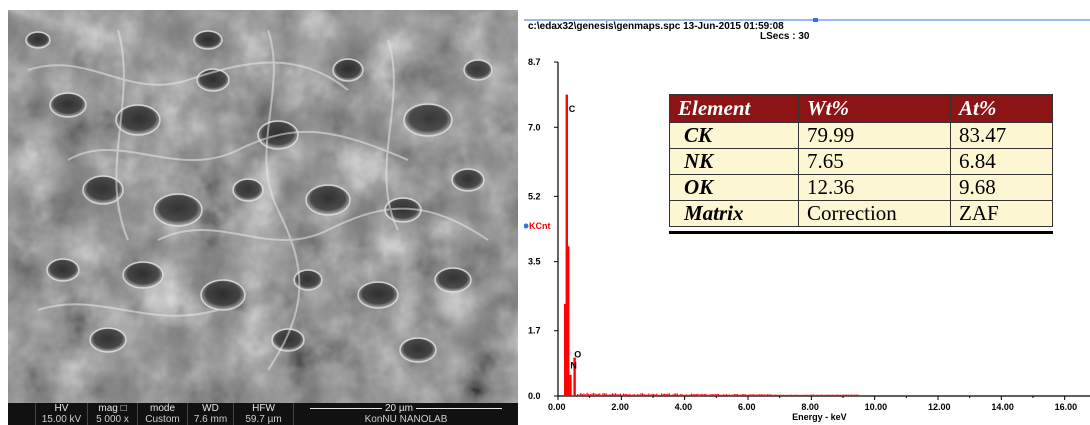 This screenshot has width=1090, height=425. What do you see at coordinates (785, 36) in the screenshot?
I see `eds-lsecs: LSecs : 30` at bounding box center [785, 36].